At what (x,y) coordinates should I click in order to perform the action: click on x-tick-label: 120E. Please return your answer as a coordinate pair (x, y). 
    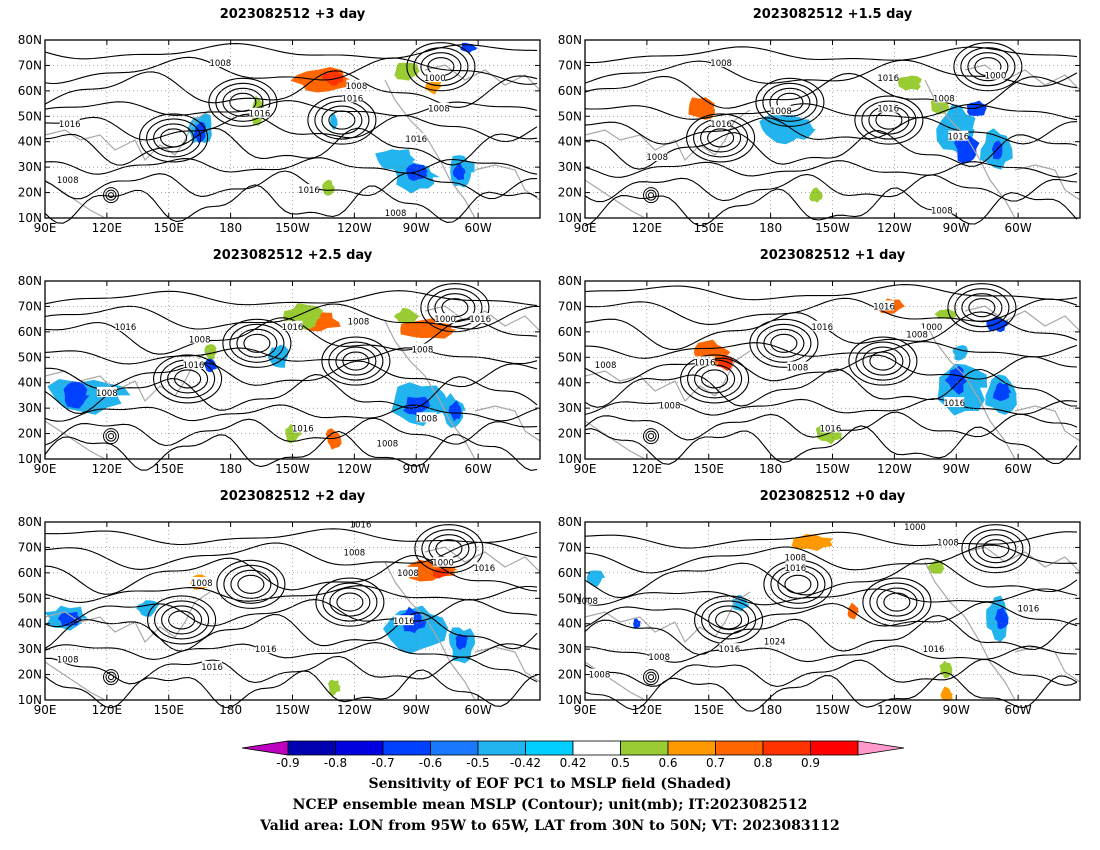
    Looking at the image, I should click on (647, 469).